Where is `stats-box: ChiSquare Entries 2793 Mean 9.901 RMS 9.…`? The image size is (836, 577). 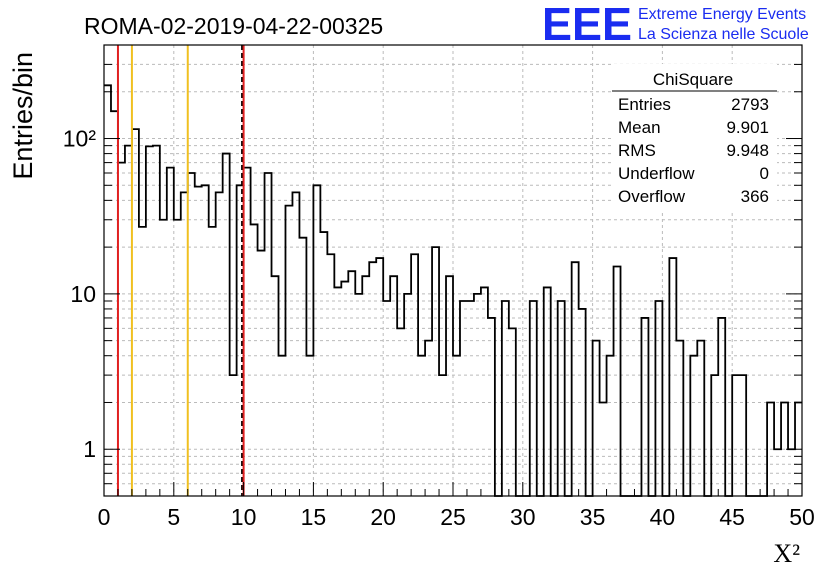 stats-box: ChiSquare Entries 2793 Mean 9.901 RMS 9.… is located at coordinates (694, 137).